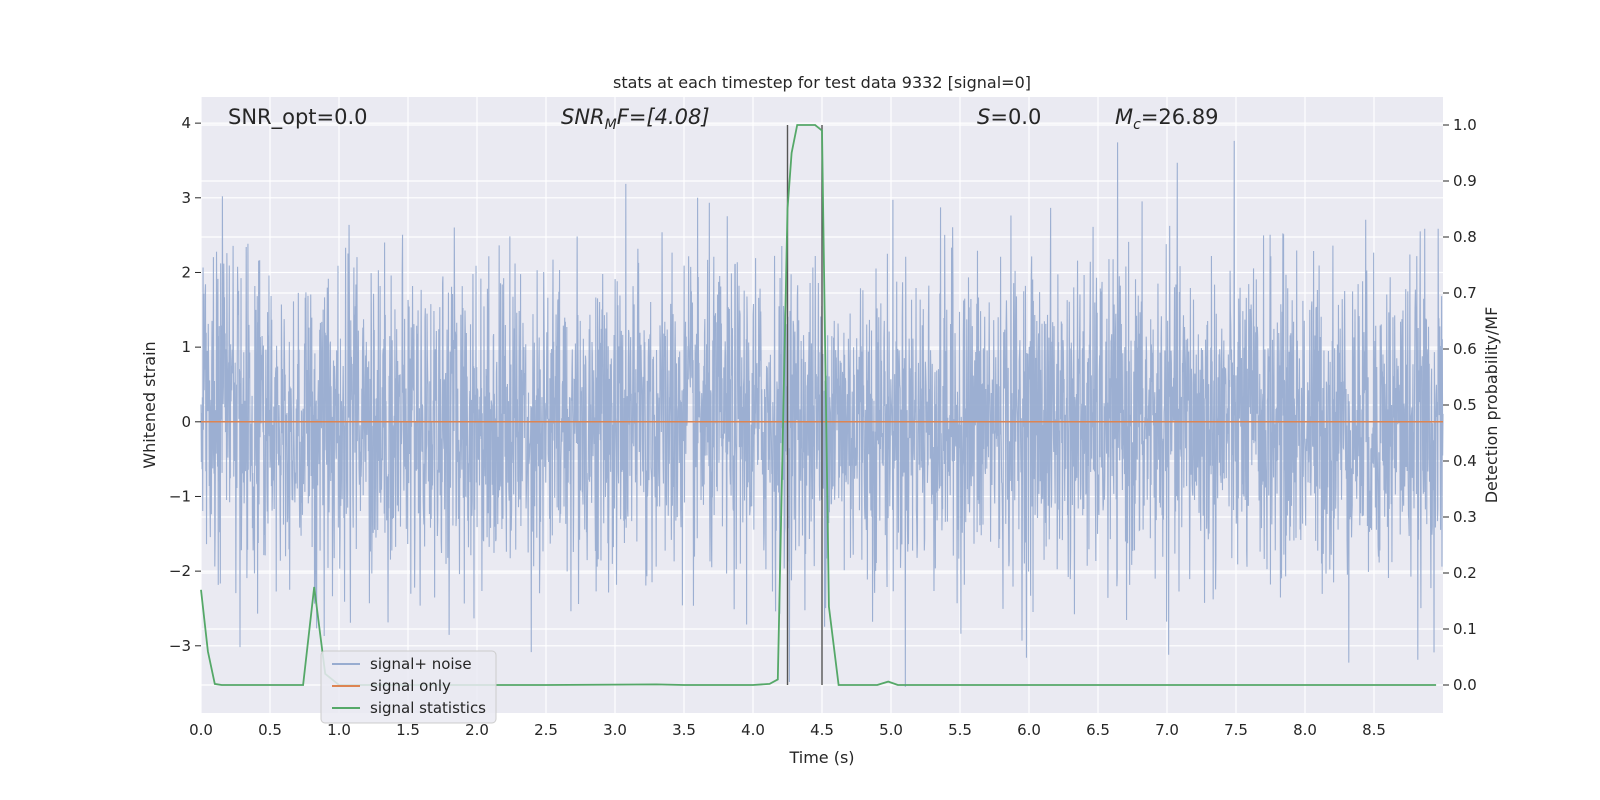 The height and width of the screenshot is (800, 1600). Describe the element at coordinates (822, 730) in the screenshot. I see `x-tick-label: 4.5` at that location.